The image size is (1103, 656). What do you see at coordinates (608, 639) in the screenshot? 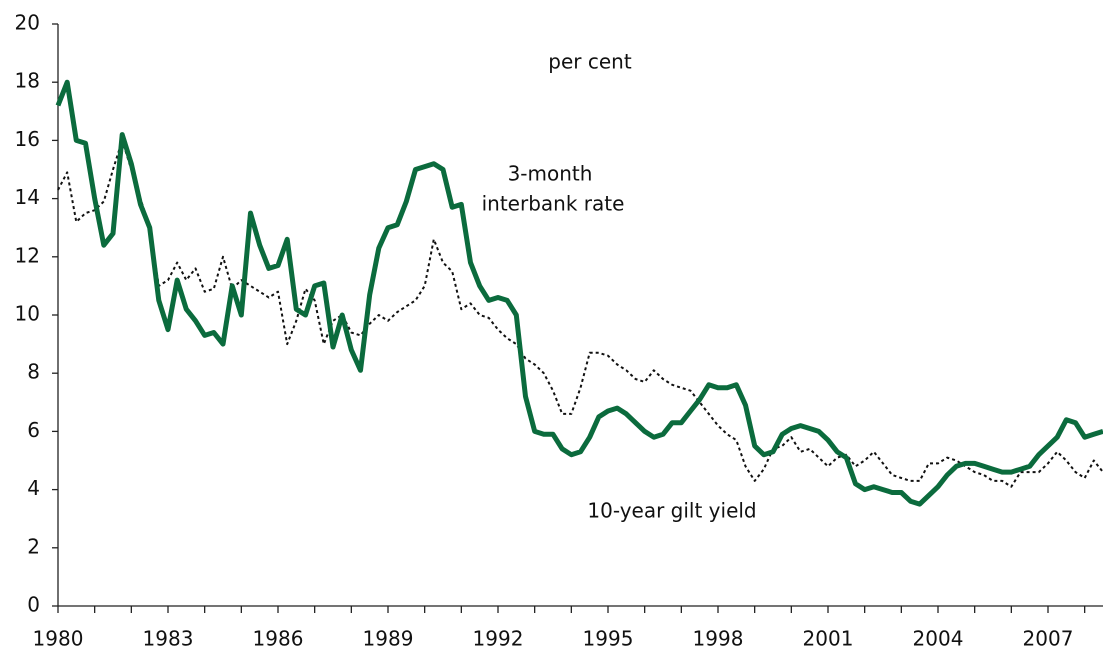
I see `x-tick-label: 1995` at bounding box center [608, 639].